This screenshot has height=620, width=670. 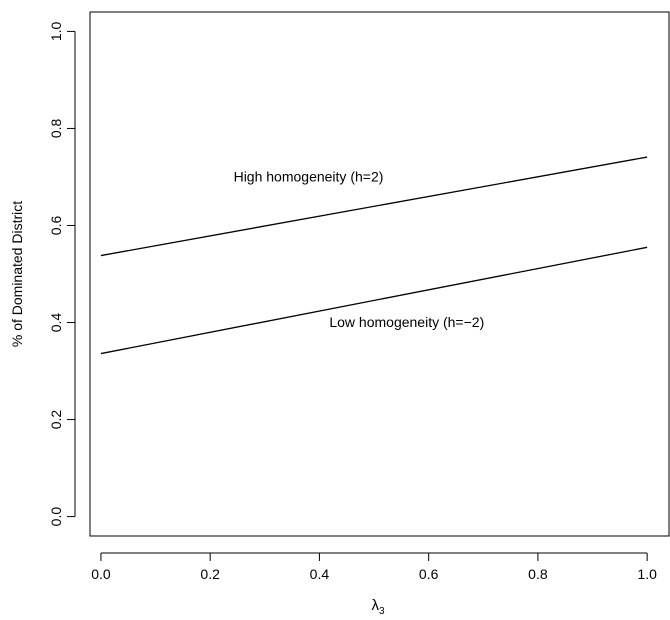 I want to click on y-axis: 0.0 0.2 0.4 0.6 0.8 1.0, so click(x=62, y=274).